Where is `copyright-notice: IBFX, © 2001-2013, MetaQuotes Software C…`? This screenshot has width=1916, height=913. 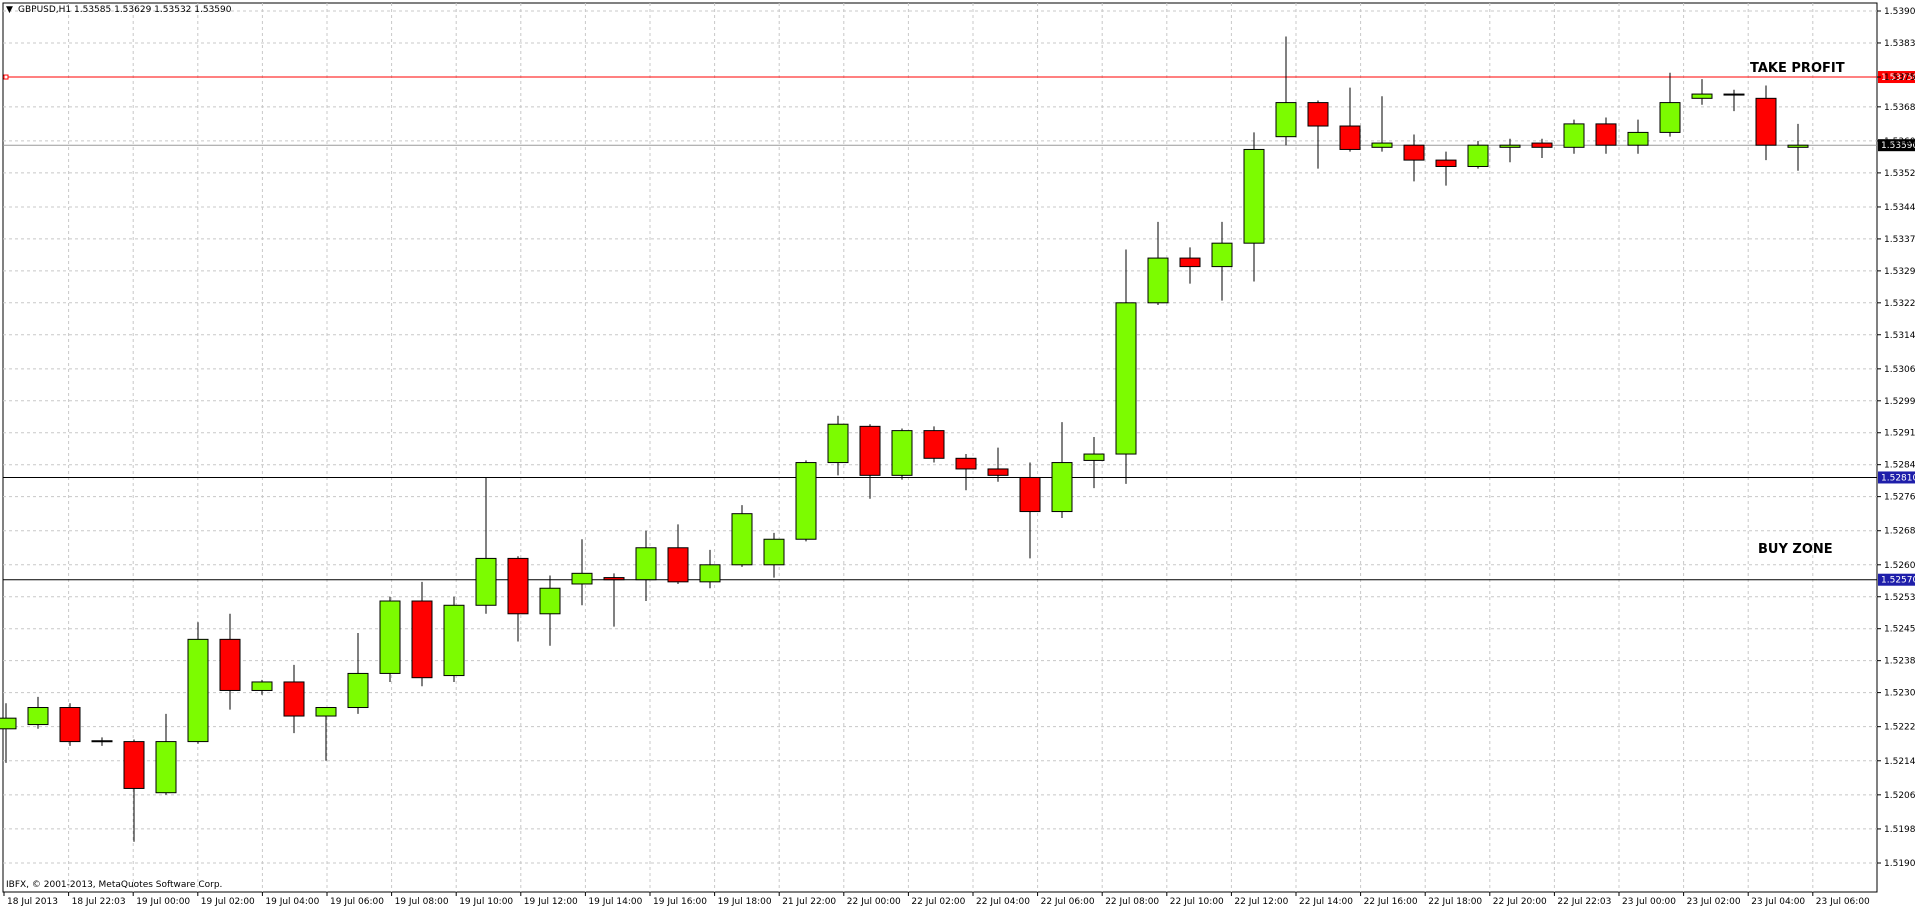
copyright-notice: IBFX, © 2001-2013, MetaQuotes Software C… is located at coordinates (114, 885).